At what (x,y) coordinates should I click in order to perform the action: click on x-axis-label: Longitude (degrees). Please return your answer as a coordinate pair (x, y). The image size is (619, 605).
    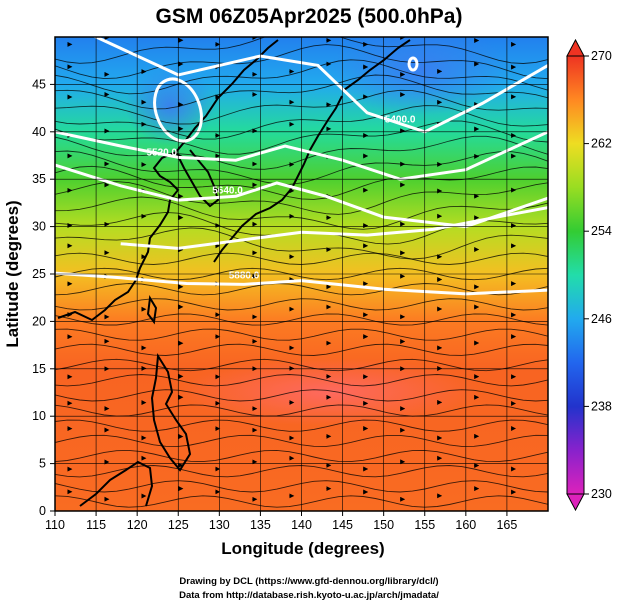
    Looking at the image, I should click on (302, 548).